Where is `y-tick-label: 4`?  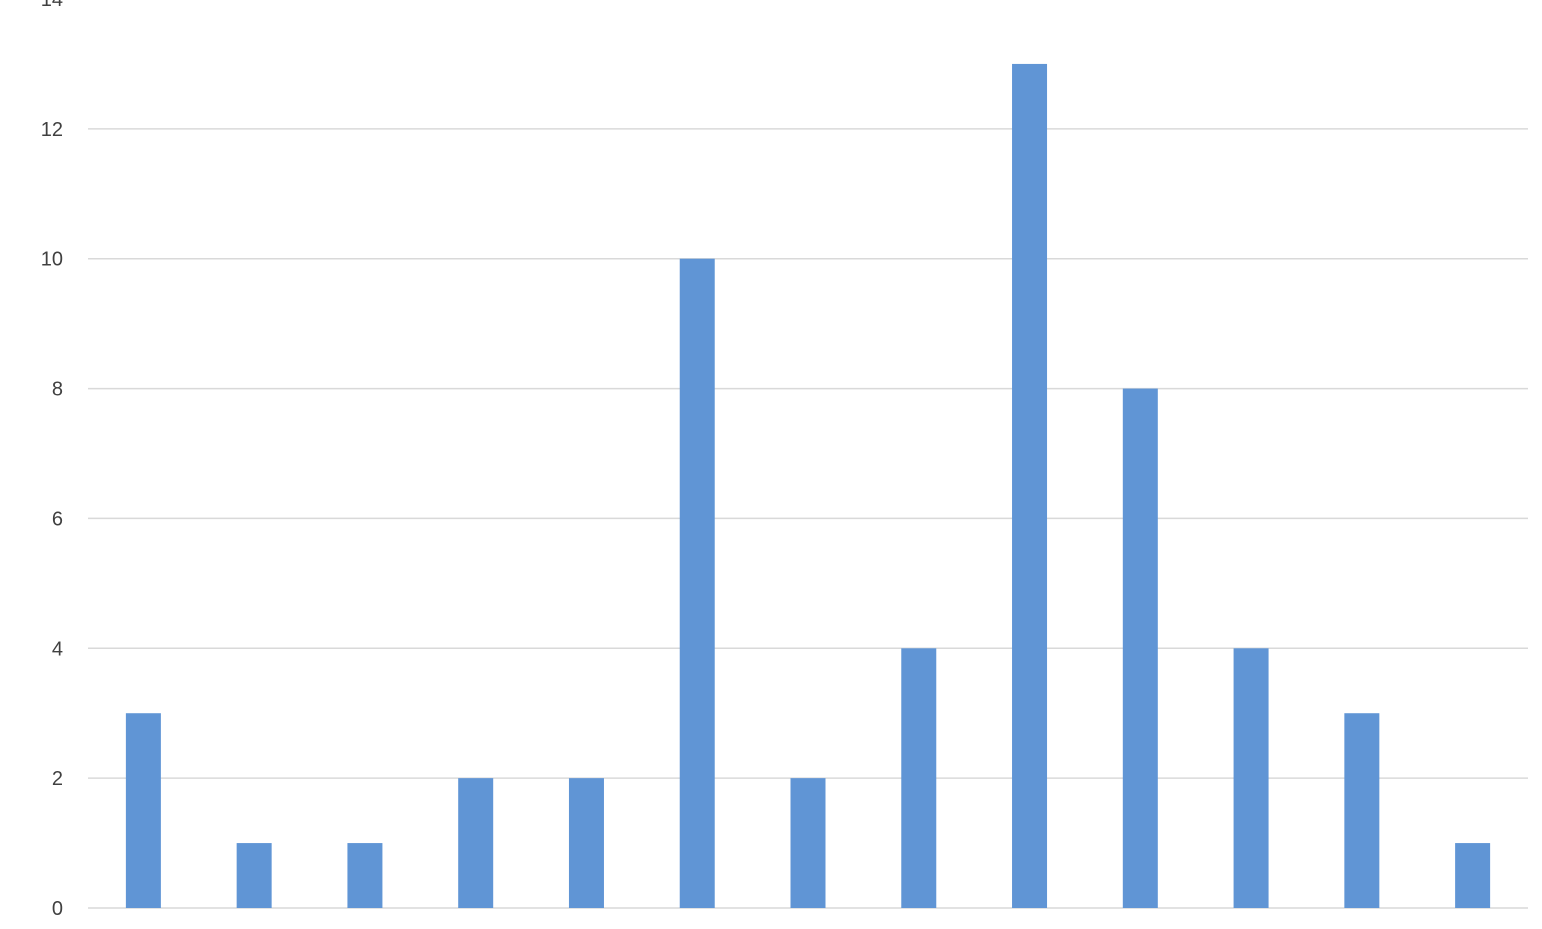
y-tick-label: 4 is located at coordinates (57, 649).